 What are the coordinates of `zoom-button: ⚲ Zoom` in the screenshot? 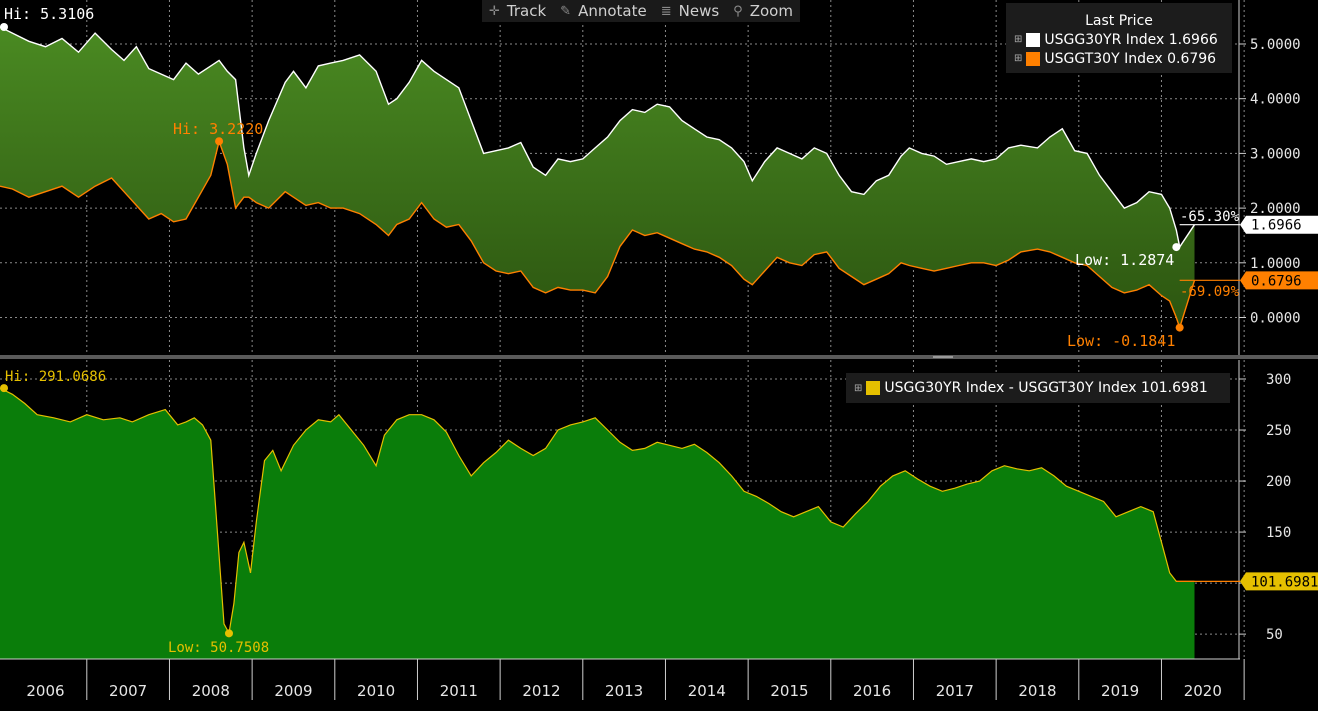 It's located at (763, 11).